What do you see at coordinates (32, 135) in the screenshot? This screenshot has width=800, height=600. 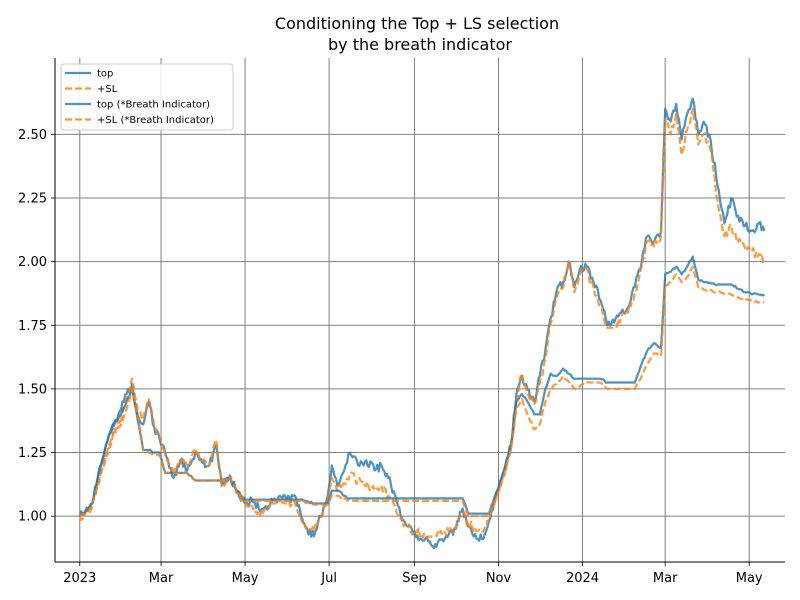 I see `y-tick-label: 2.50` at bounding box center [32, 135].